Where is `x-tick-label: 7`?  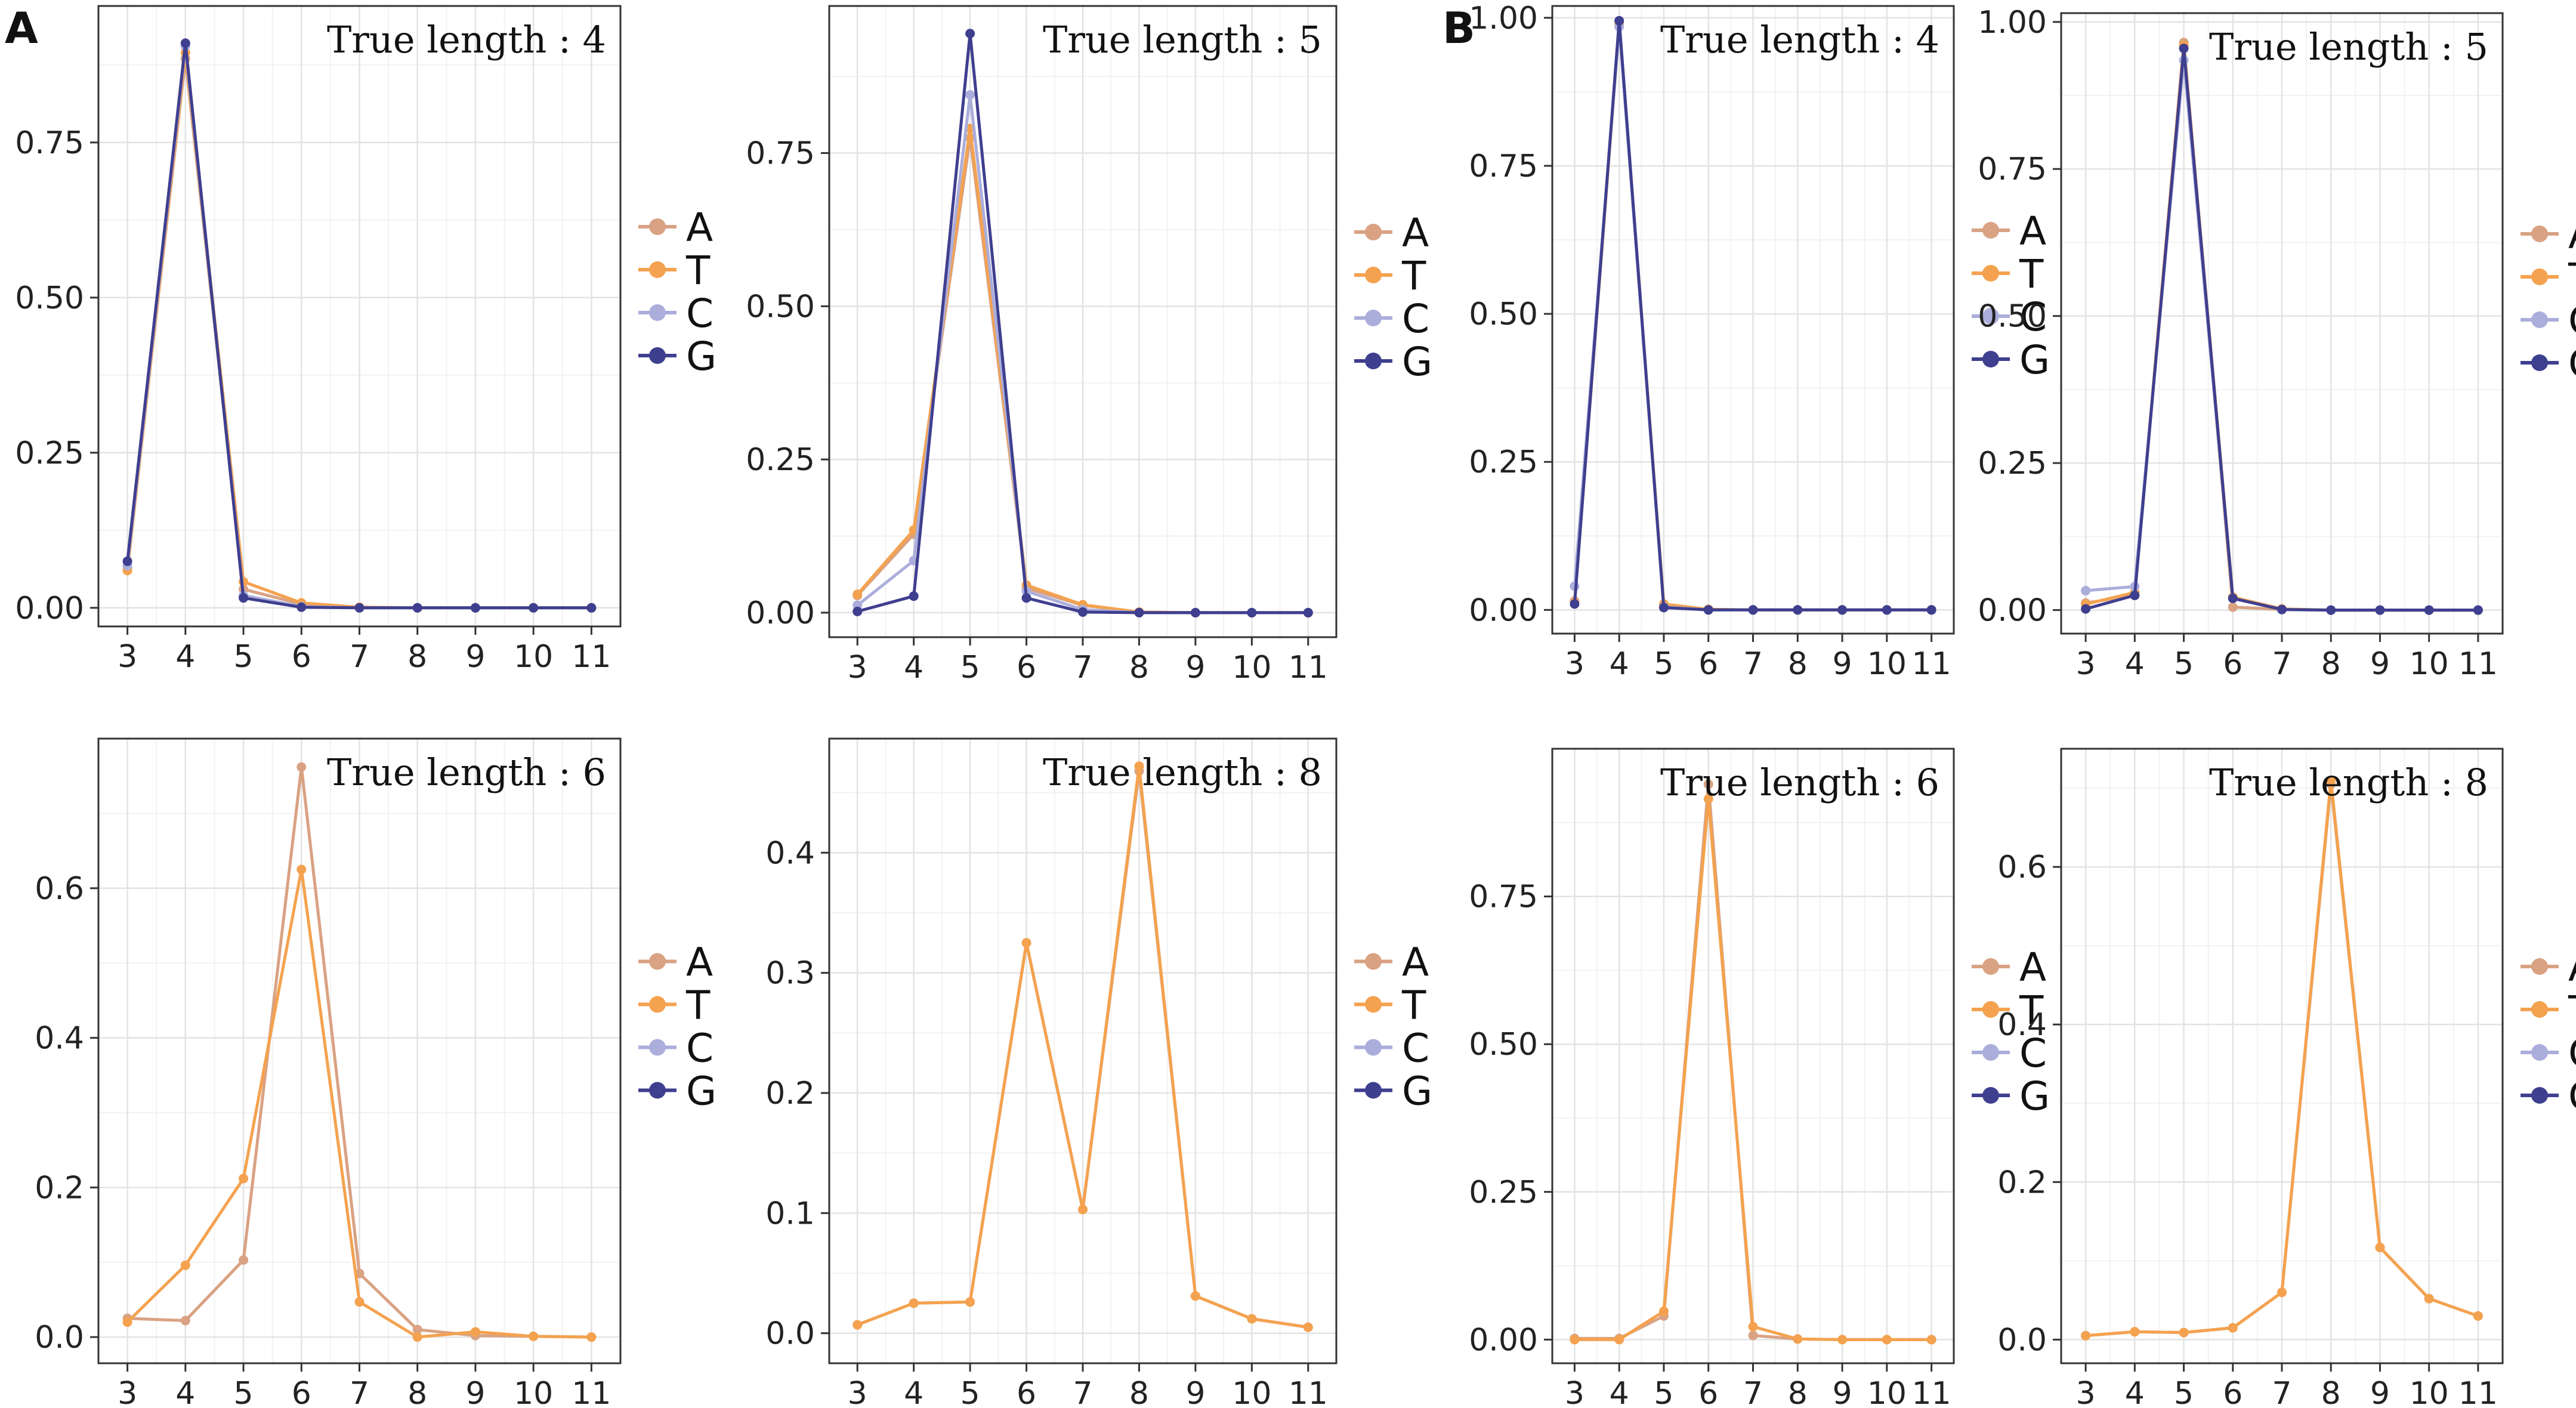 x-tick-label: 7 is located at coordinates (1753, 1392).